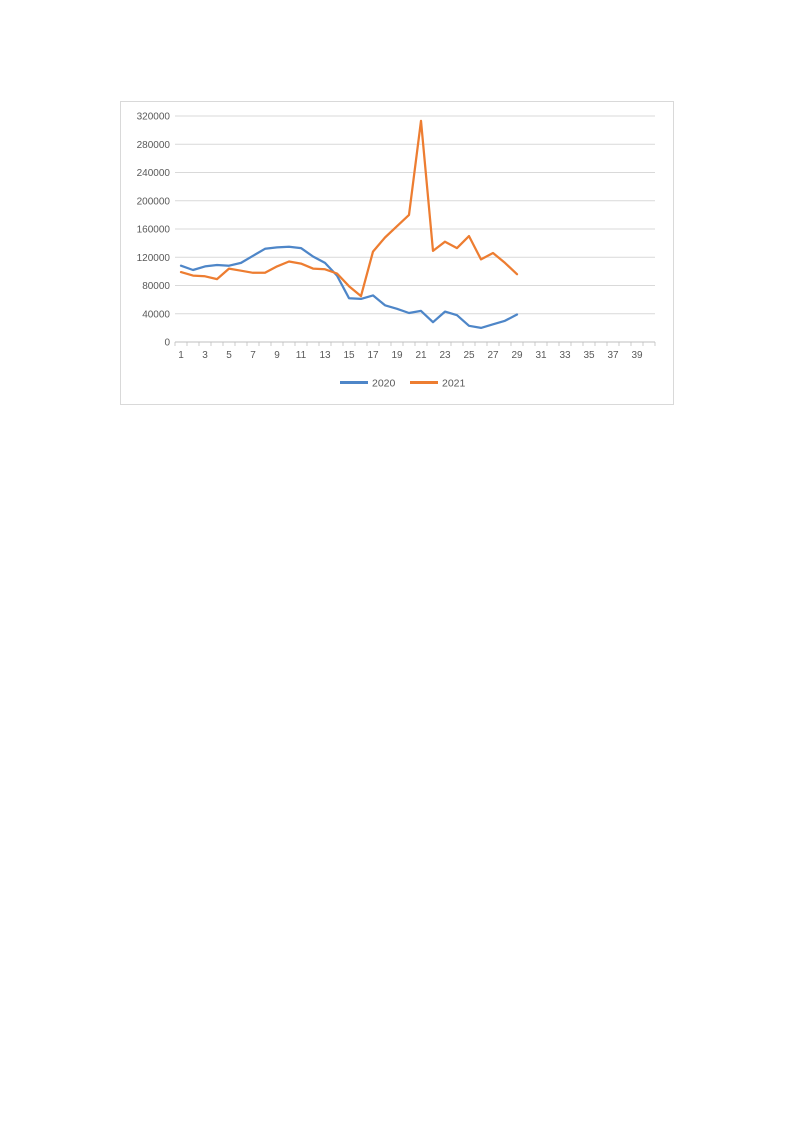  I want to click on x-axis-label: 17, so click(373, 355).